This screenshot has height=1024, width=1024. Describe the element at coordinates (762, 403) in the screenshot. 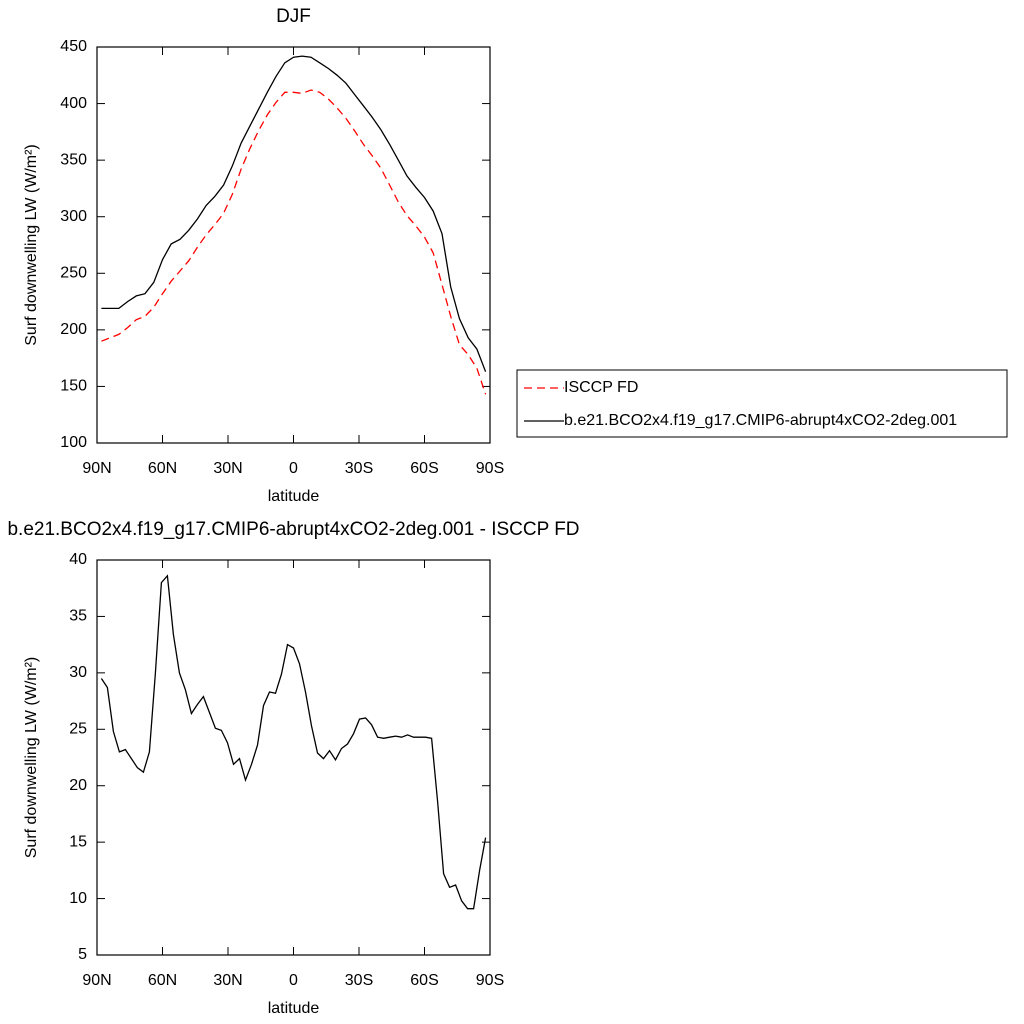

I see `legend-box` at that location.